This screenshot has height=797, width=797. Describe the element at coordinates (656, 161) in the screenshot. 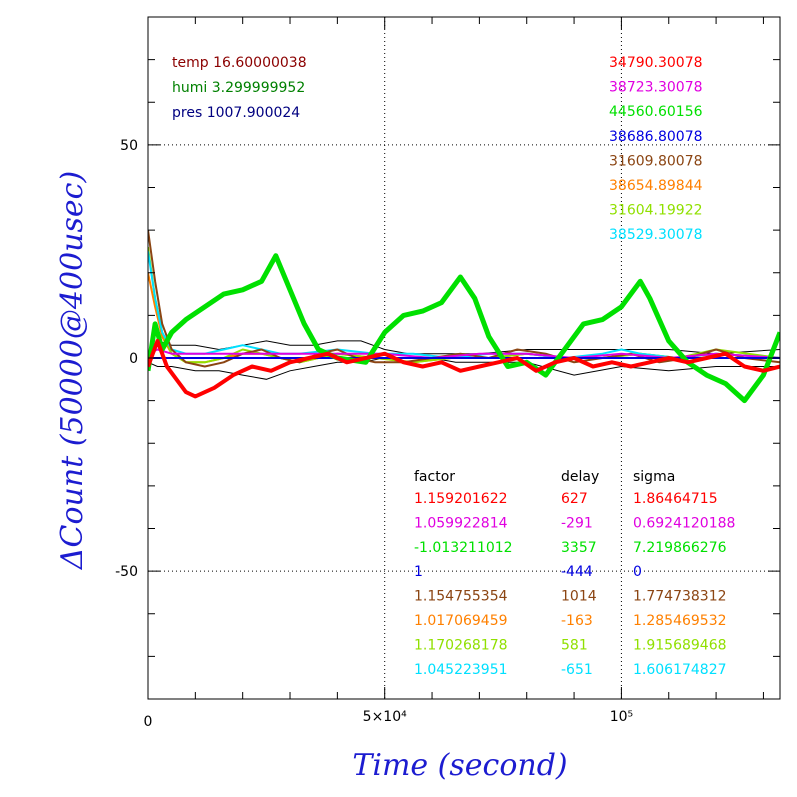

I see `series-mean-label: 31609.80078` at that location.